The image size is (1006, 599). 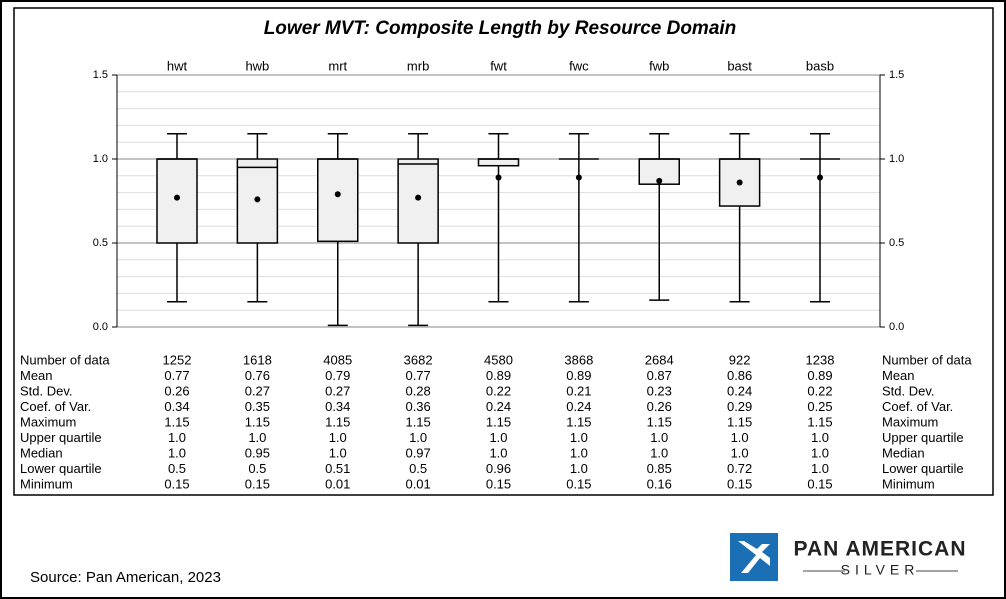 I want to click on table-value: 0.27, so click(x=337, y=390).